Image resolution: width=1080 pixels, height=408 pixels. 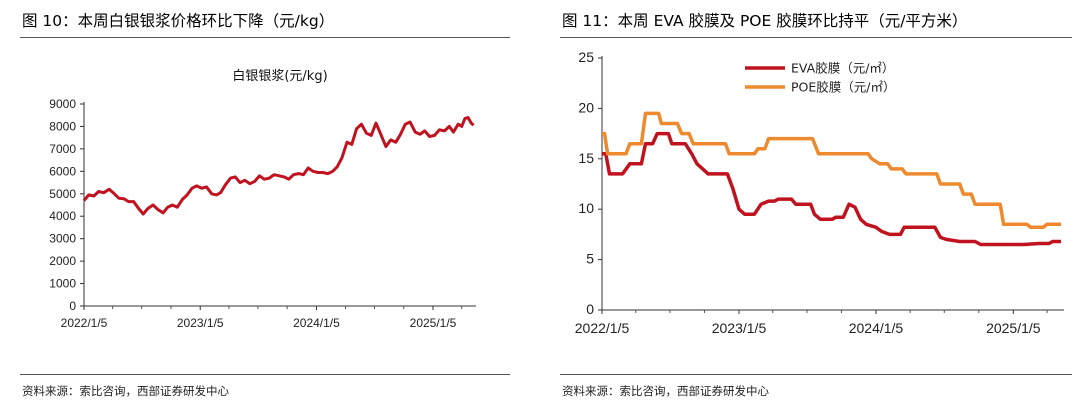 I want to click on figure-11-title: 图 11：本周 EVA 胶膜及 POE 胶膜环比持平（元/平方米）, so click(x=765, y=21).